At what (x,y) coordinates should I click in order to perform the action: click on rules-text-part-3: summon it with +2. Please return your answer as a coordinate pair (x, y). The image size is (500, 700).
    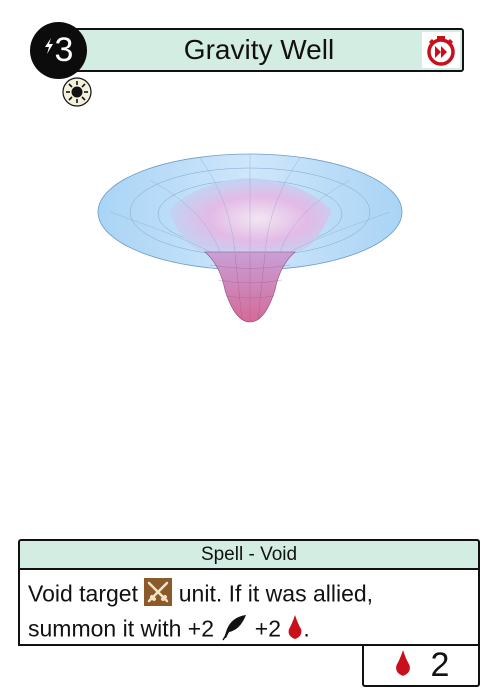
    Looking at the image, I should click on (121, 628).